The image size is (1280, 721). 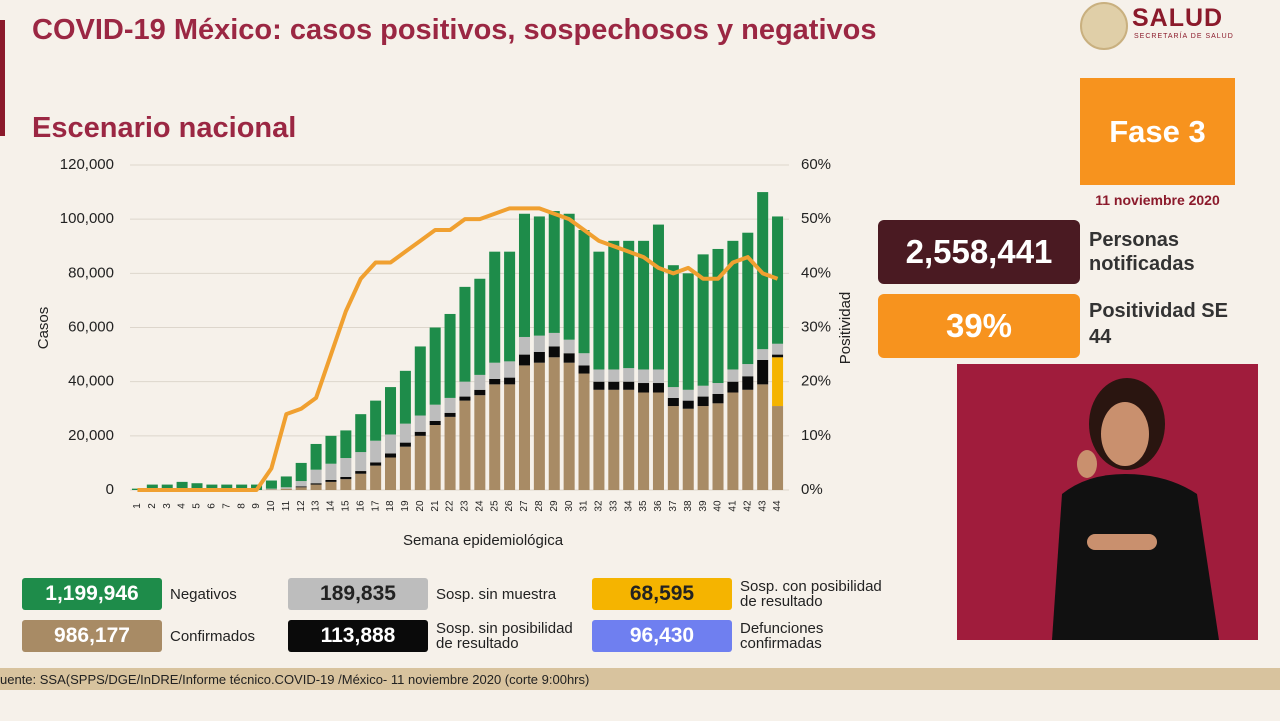 What do you see at coordinates (435, 506) in the screenshot?
I see `x-tick-label: 21` at bounding box center [435, 506].